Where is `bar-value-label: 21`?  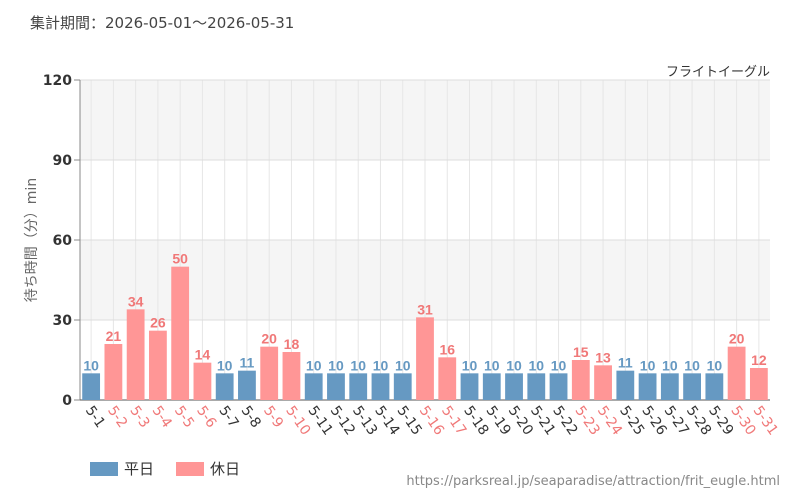
bar-value-label: 21 is located at coordinates (114, 336).